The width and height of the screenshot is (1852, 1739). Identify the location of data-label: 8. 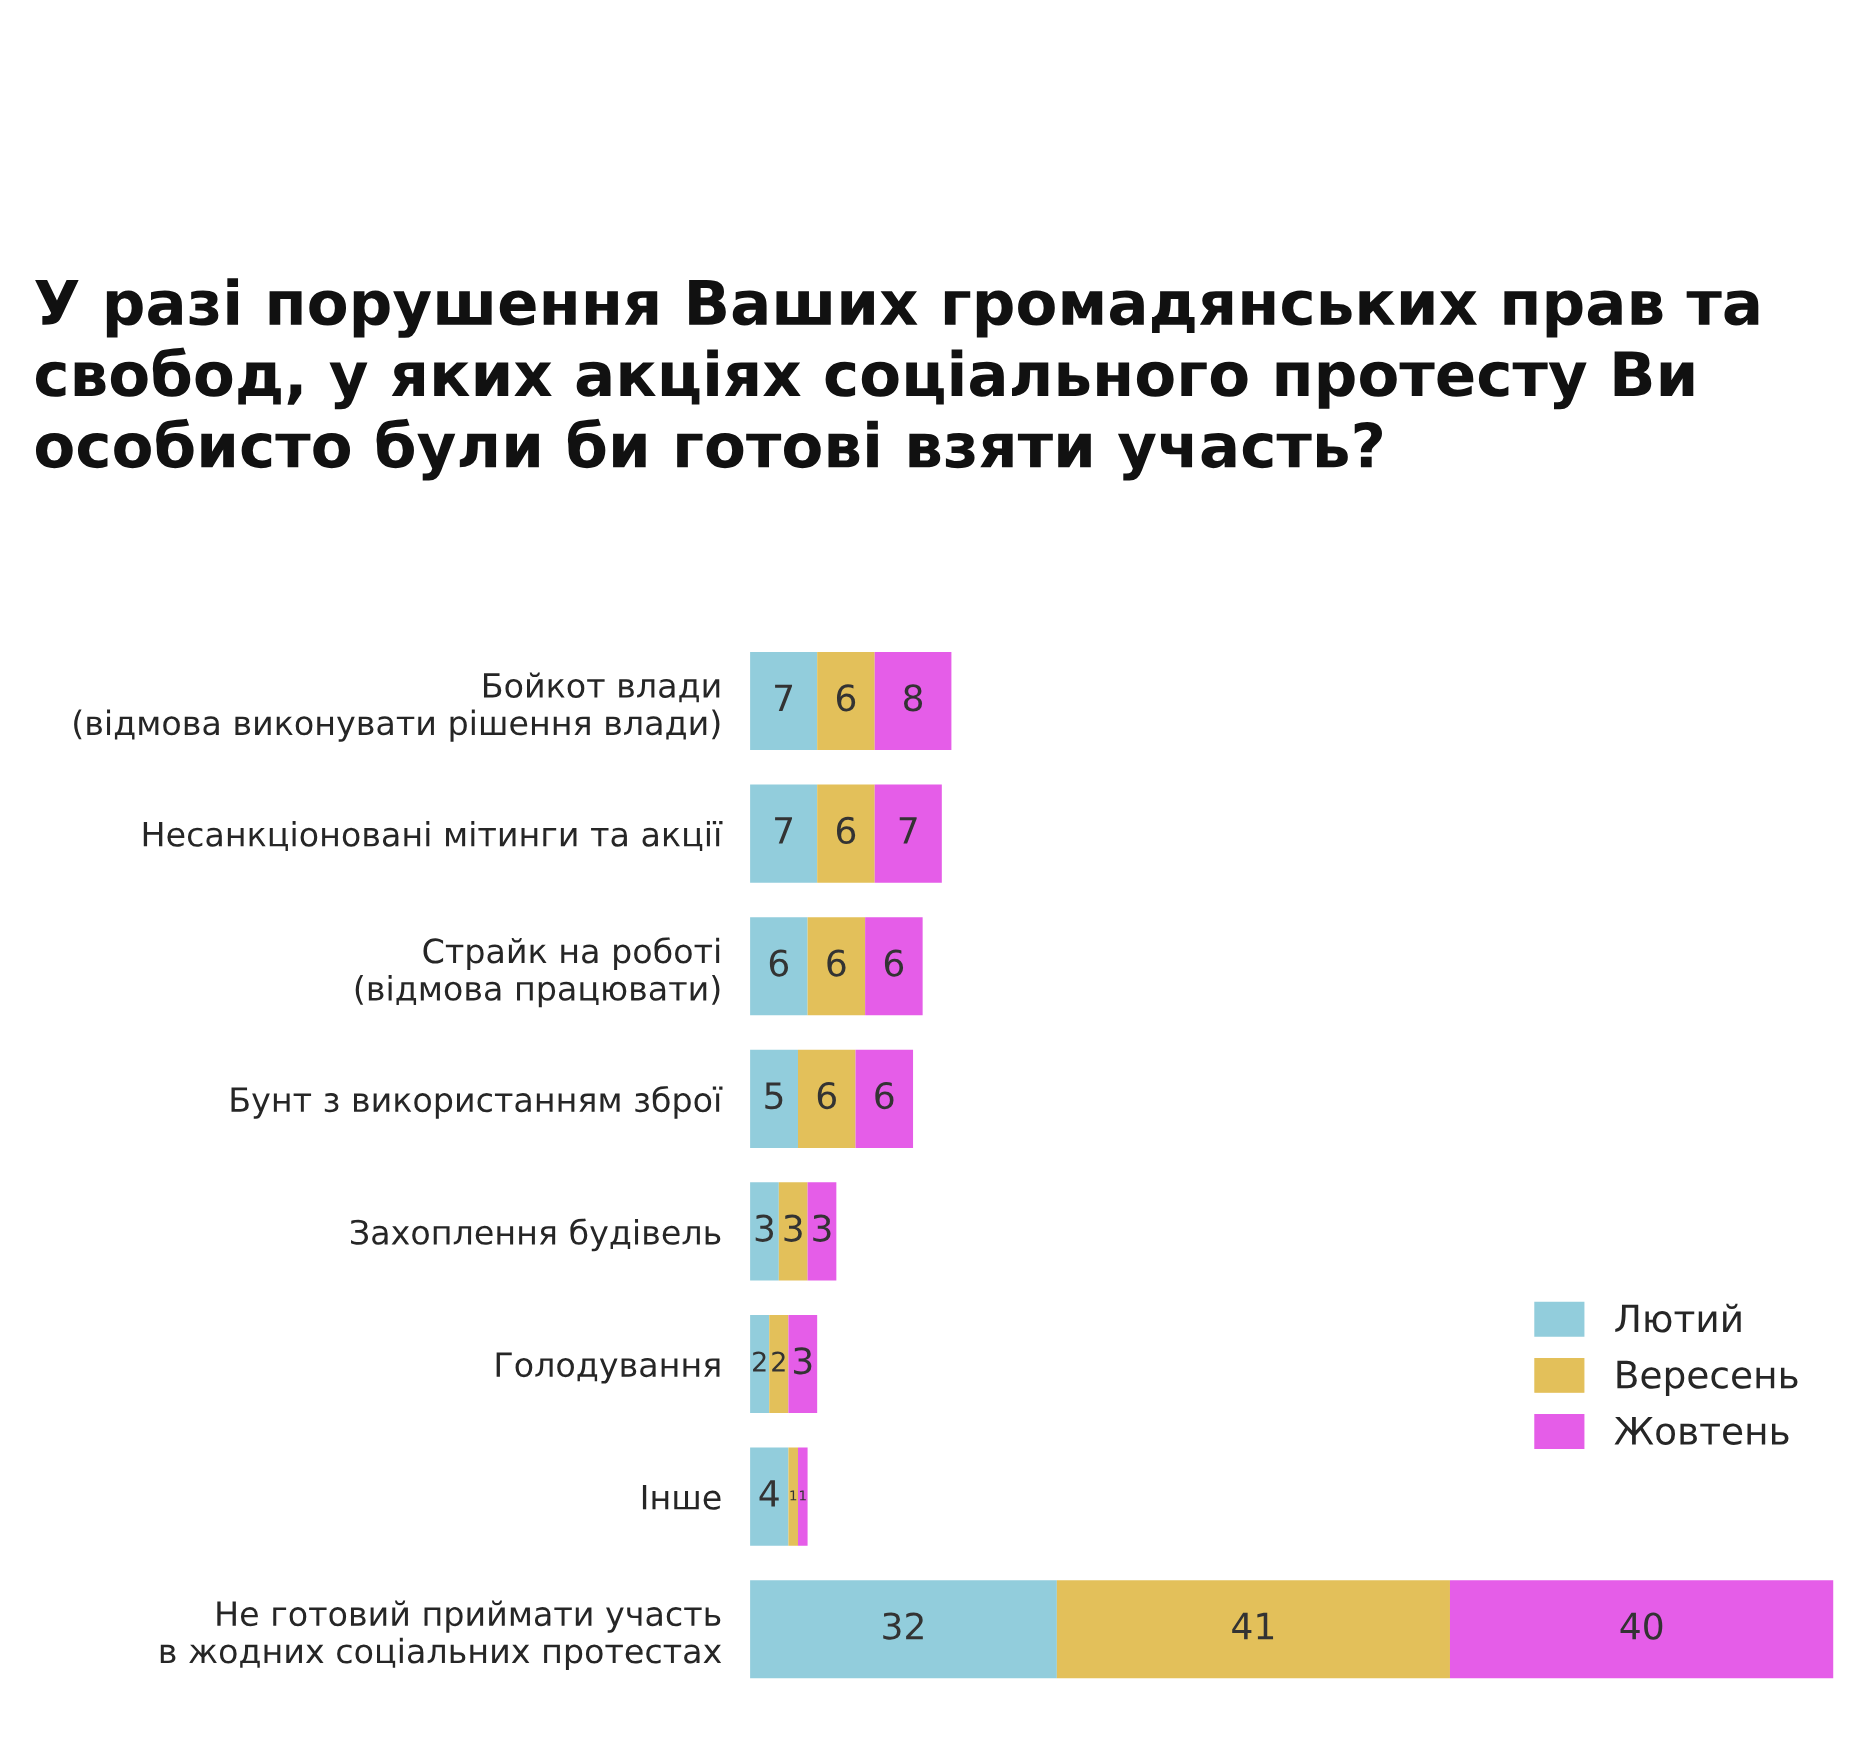
(913, 698).